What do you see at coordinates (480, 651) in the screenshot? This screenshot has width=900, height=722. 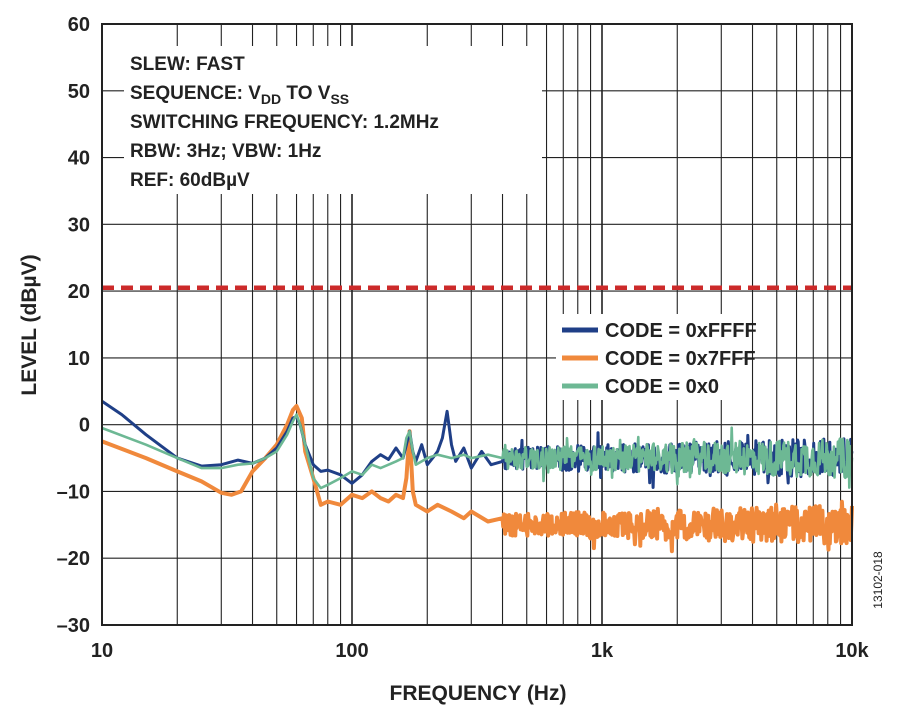 I see `x-tick-labels: 10 100 1k 10k` at bounding box center [480, 651].